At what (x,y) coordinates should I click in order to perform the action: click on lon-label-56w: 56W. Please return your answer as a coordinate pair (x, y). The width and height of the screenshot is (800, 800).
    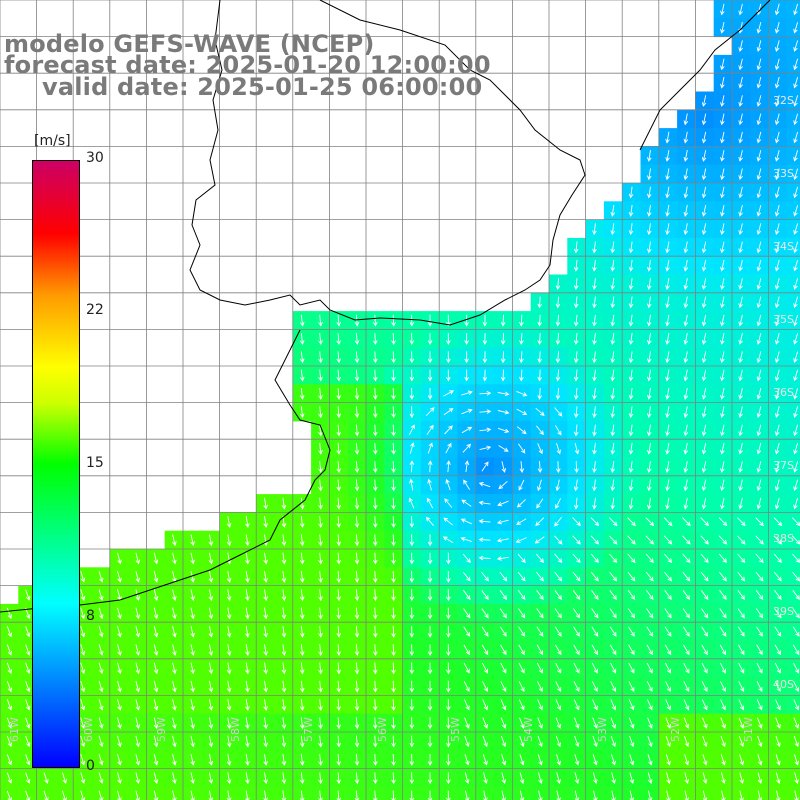
    Looking at the image, I should click on (382, 729).